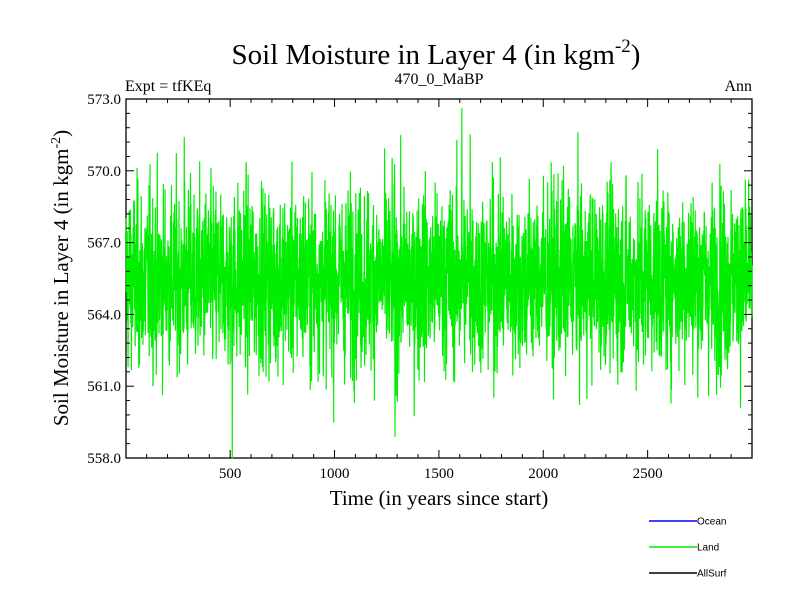  What do you see at coordinates (439, 498) in the screenshot?
I see `x-axis-label: Time (in years since start)` at bounding box center [439, 498].